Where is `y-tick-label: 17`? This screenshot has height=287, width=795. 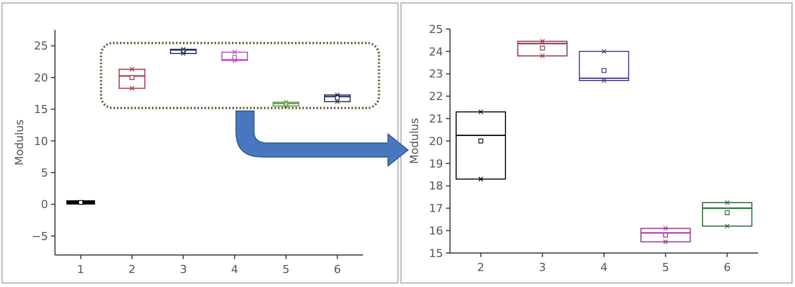 y-tick-label: 17 is located at coordinates (436, 209).